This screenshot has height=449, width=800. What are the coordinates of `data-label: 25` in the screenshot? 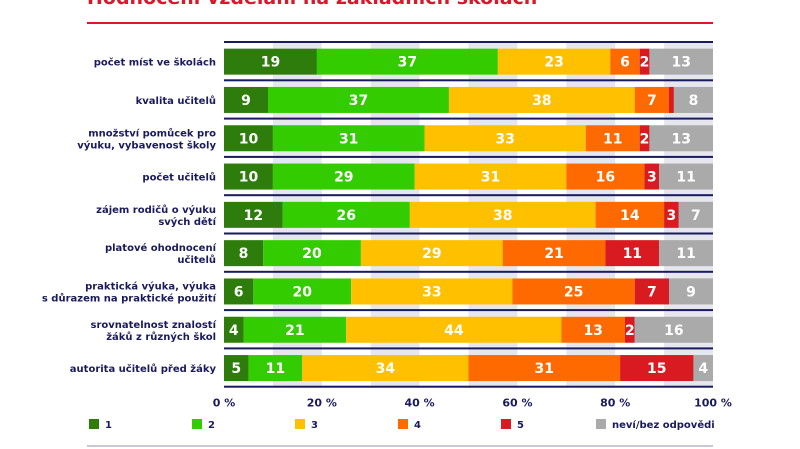 It's located at (573, 292).